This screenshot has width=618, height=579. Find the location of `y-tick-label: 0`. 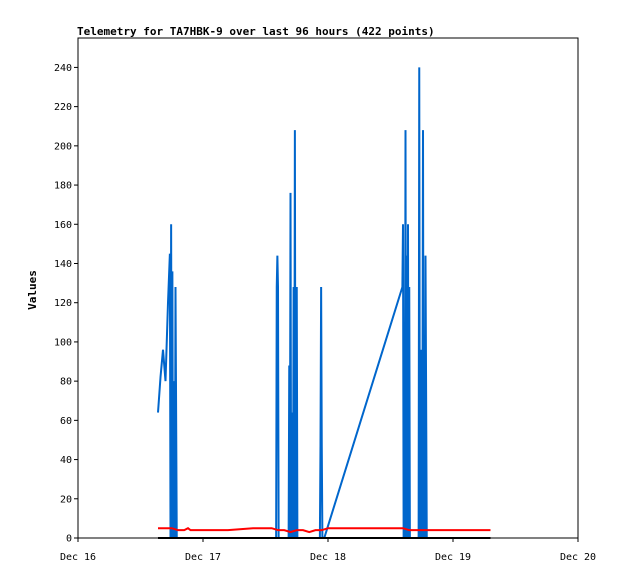

y-tick-label: 0 is located at coordinates (69, 539).